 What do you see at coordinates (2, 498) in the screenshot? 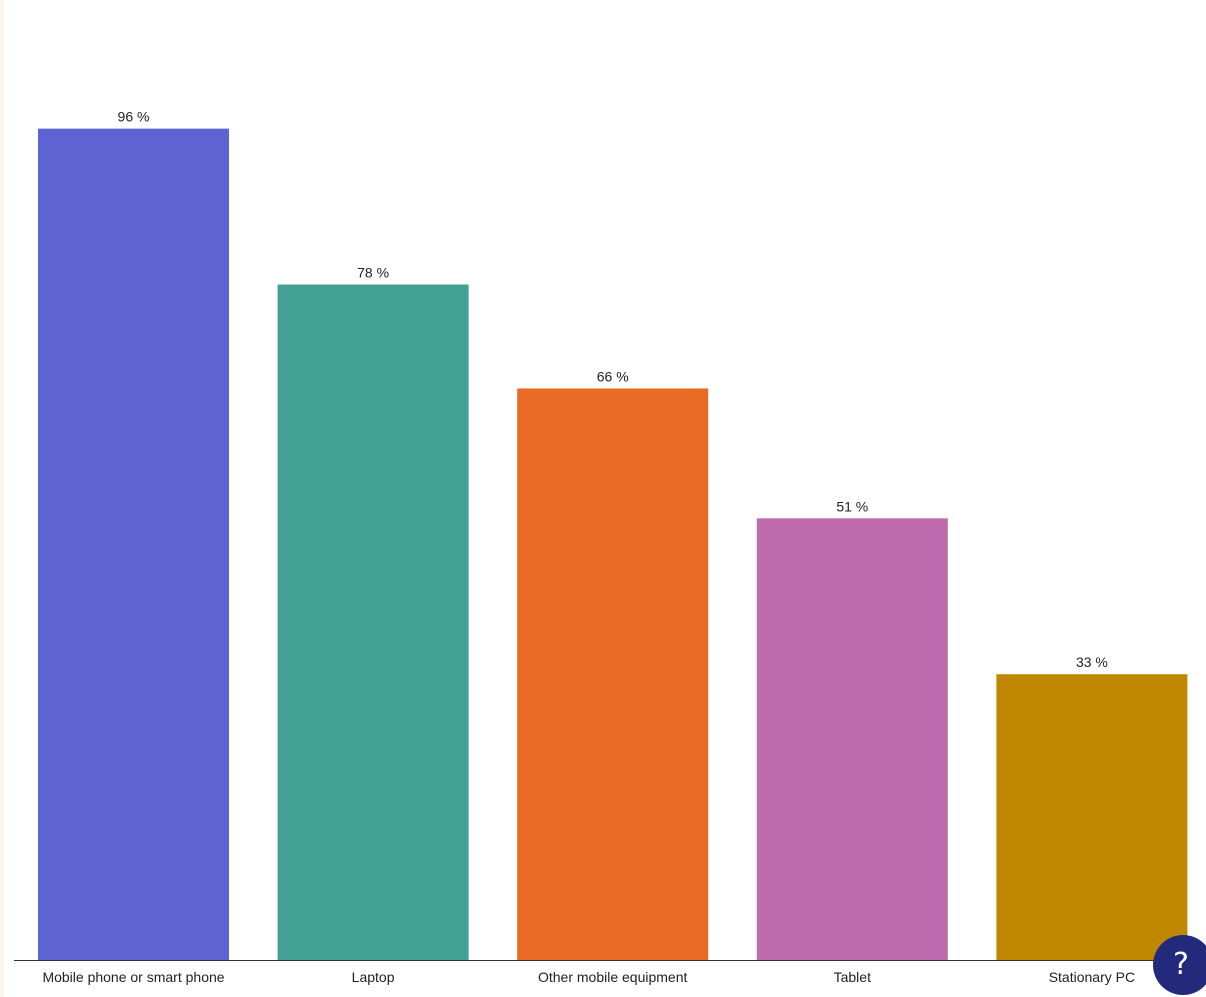
I see `left-edge-strip` at bounding box center [2, 498].